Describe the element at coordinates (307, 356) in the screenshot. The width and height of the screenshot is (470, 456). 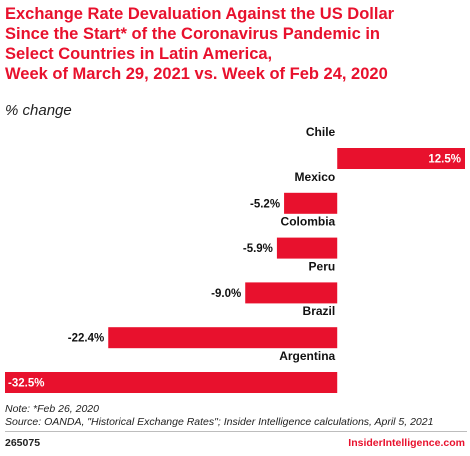
I see `category-label: Argentina` at that location.